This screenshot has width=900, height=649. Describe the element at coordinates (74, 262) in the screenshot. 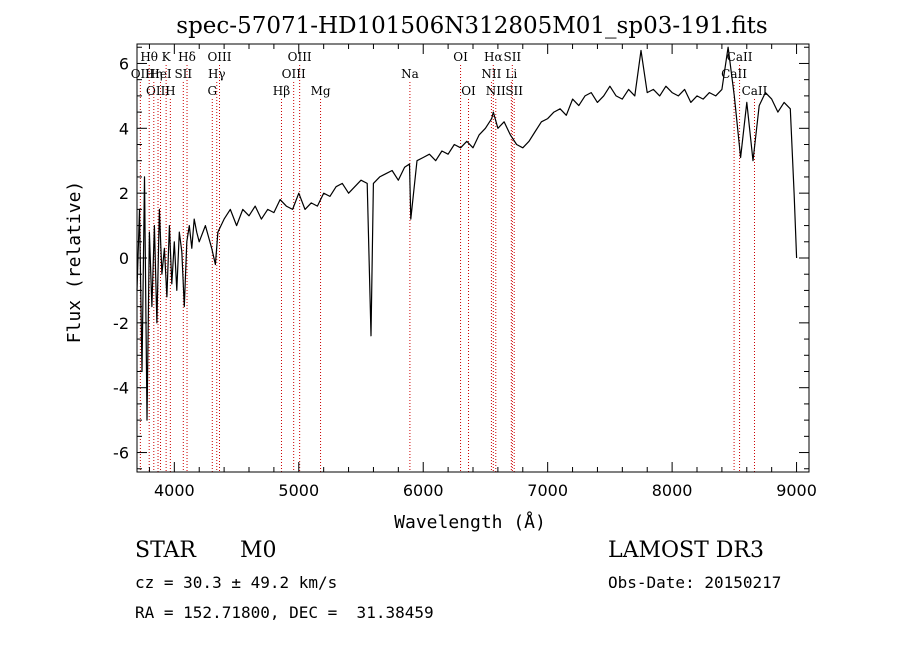

I see `y-axis-label: Flux (relative)` at that location.